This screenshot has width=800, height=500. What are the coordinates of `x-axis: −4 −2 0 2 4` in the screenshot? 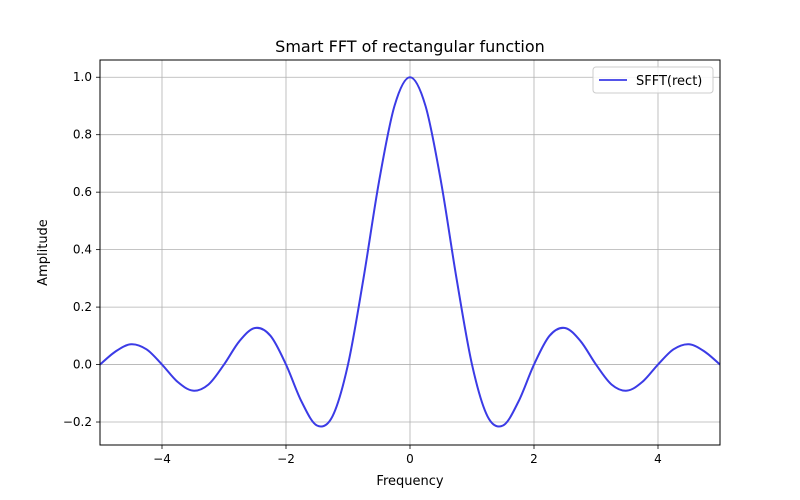 It's located at (407, 455).